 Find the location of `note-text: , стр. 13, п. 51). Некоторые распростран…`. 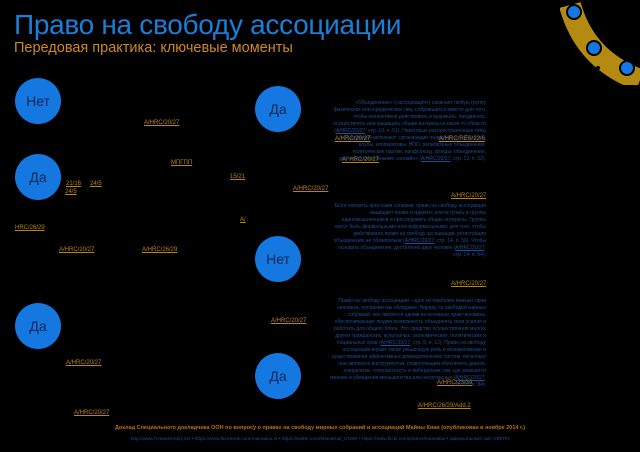

note-text: , стр. 13, п. 51). Некоторые распростран… is located at coordinates (412, 145).